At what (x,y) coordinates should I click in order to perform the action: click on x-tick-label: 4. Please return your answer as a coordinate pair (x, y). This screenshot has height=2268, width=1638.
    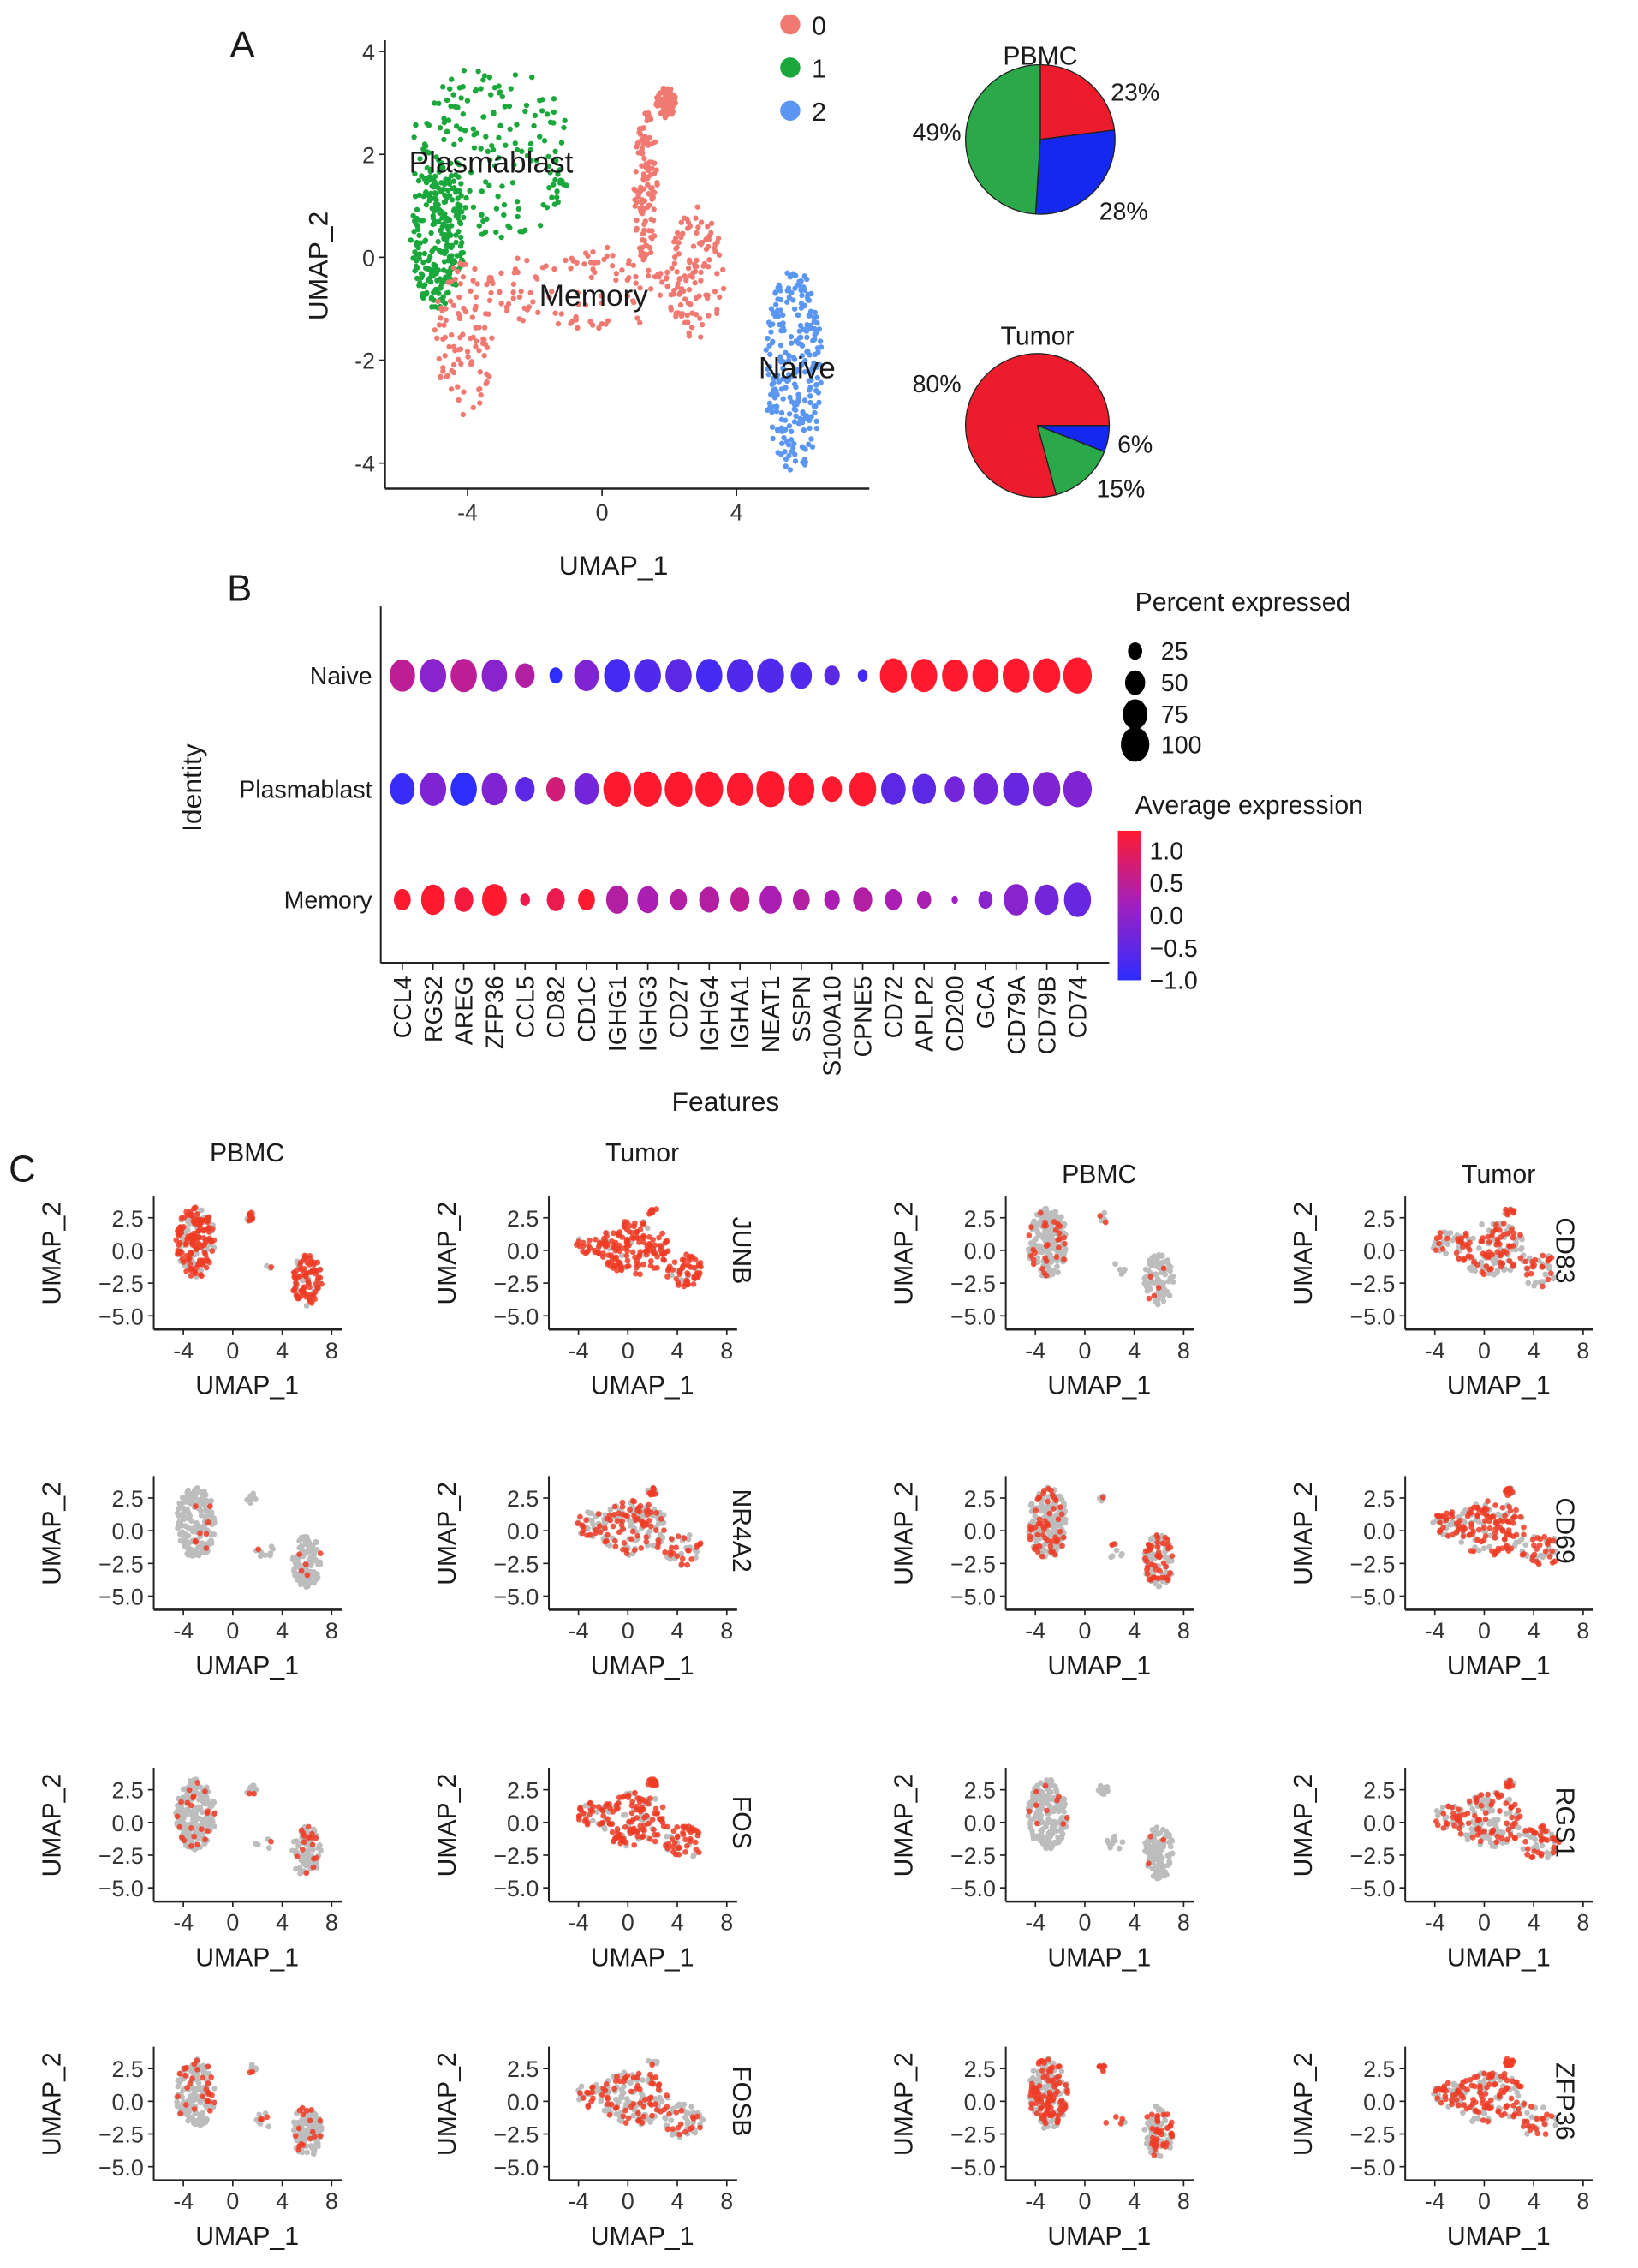
    Looking at the image, I should click on (678, 1631).